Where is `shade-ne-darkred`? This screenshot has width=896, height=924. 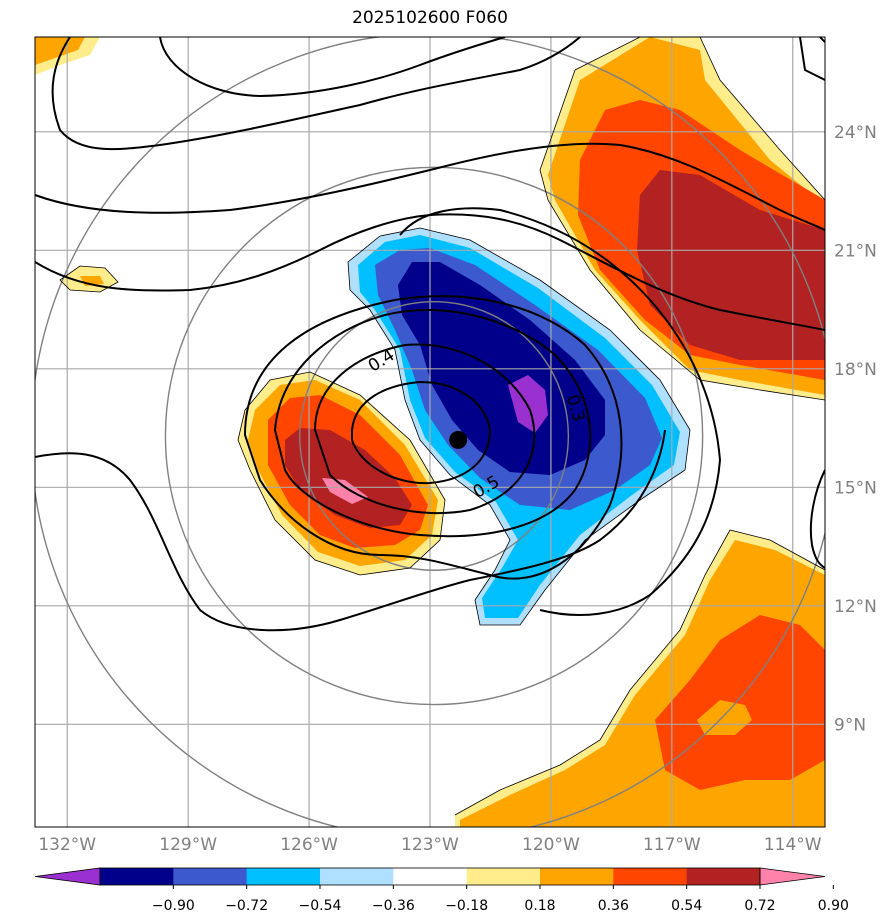
shade-ne-darkred is located at coordinates (731, 265).